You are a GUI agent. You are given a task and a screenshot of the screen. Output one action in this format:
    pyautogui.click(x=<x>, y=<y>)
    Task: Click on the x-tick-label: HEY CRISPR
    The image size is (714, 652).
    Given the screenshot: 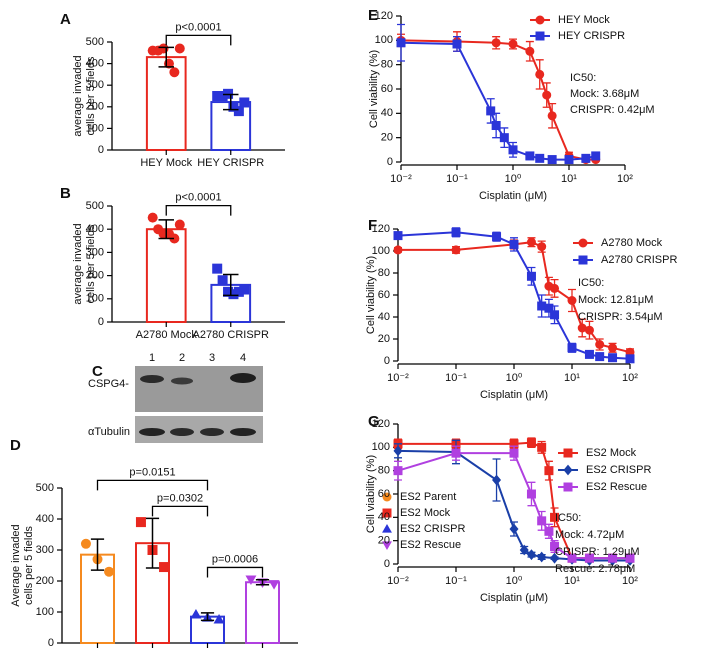 What is the action you would take?
    pyautogui.click(x=230, y=163)
    